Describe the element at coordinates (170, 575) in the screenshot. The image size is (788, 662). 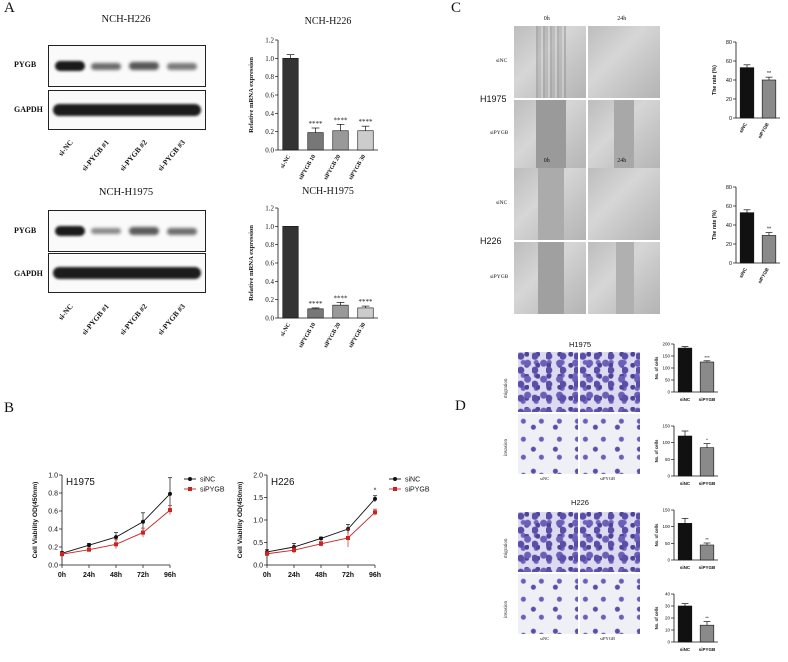
I see `x-tick-label: 96h` at that location.